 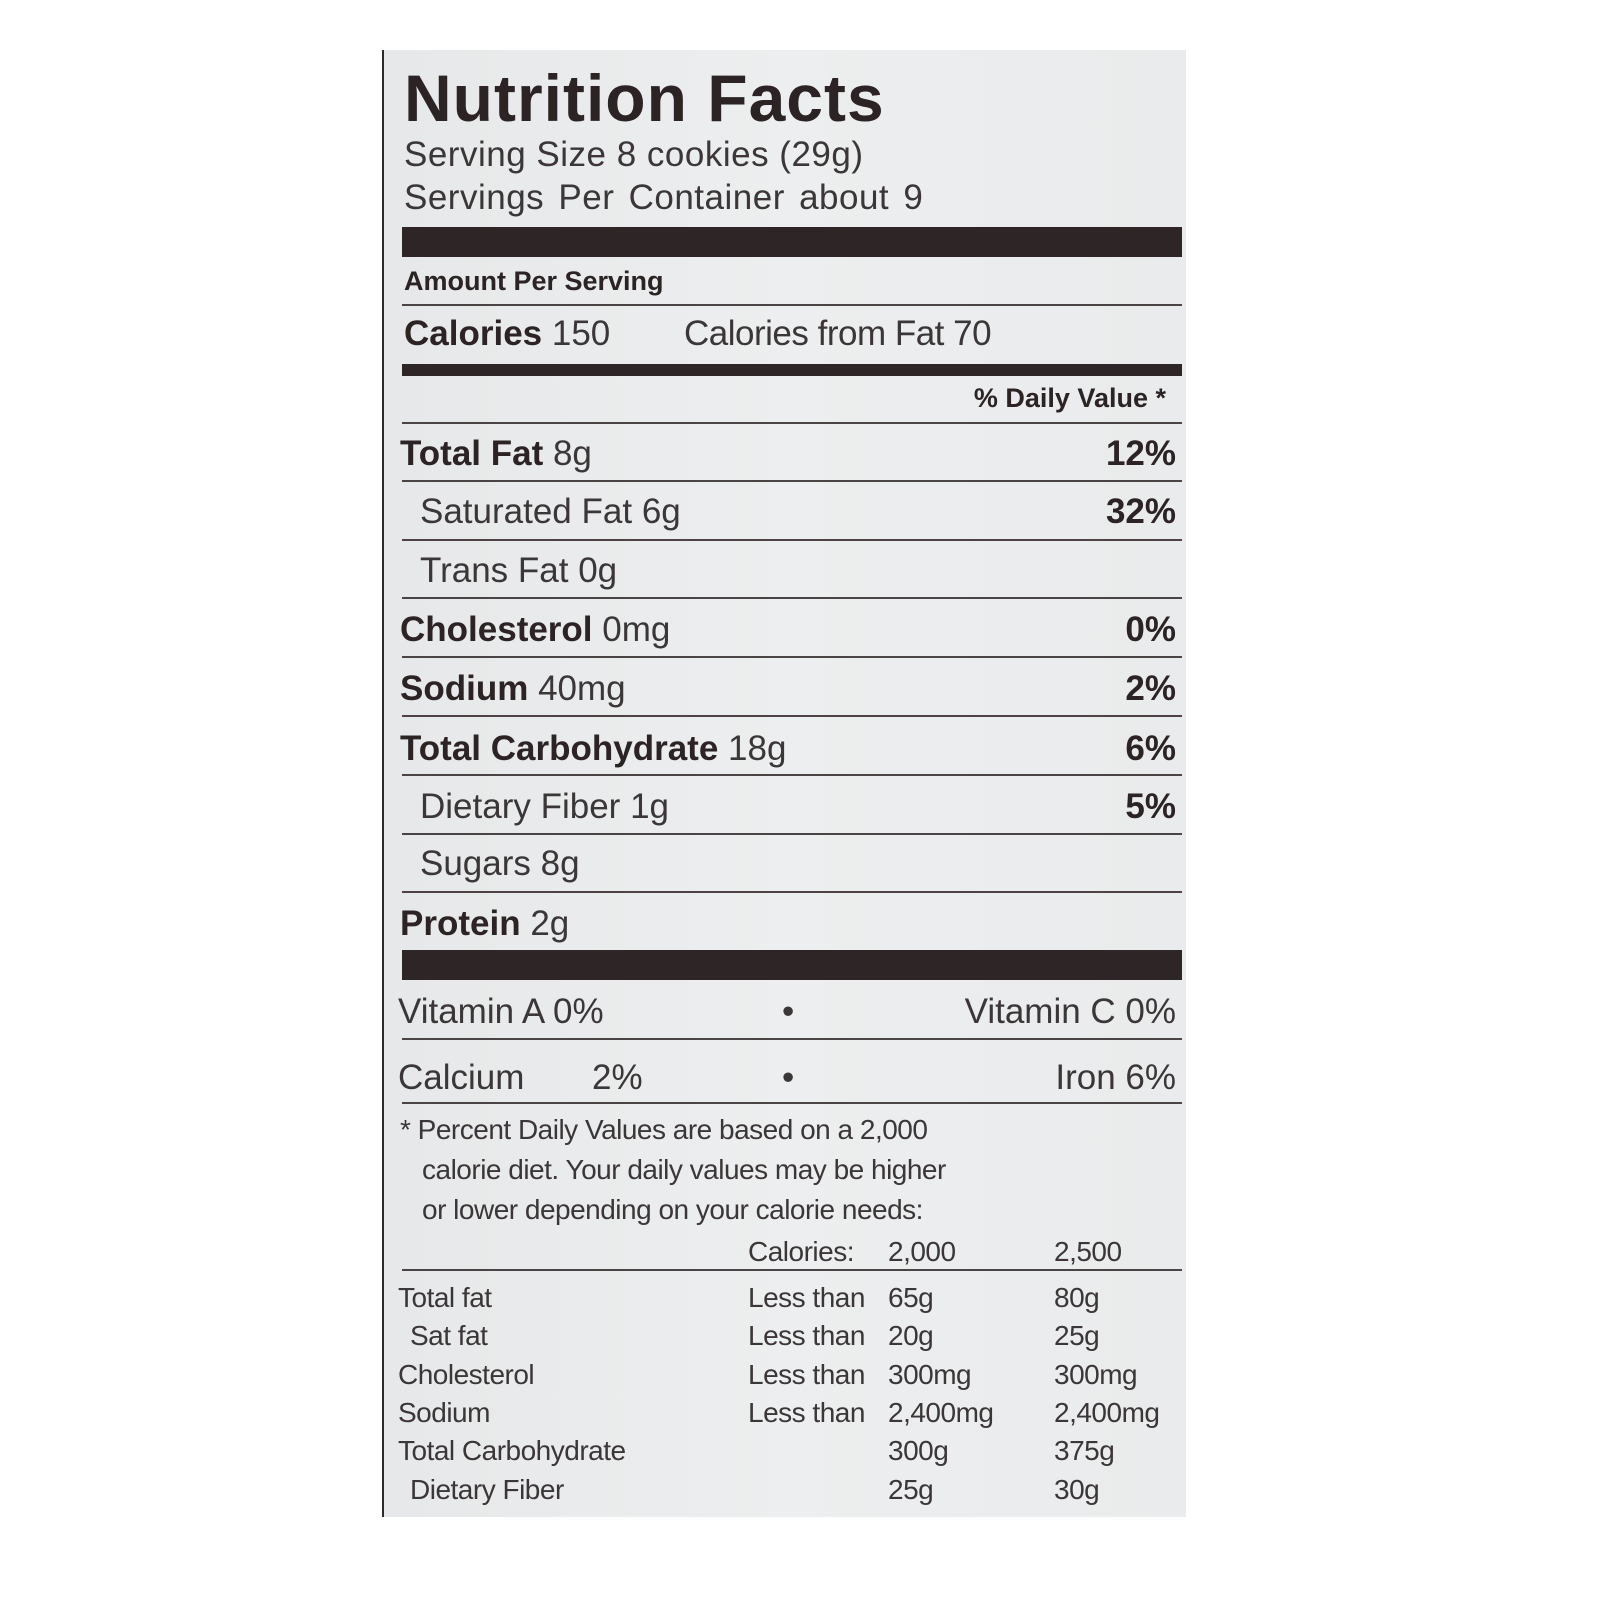 I want to click on daily-value-header: % Daily Value *, so click(x=1069, y=398).